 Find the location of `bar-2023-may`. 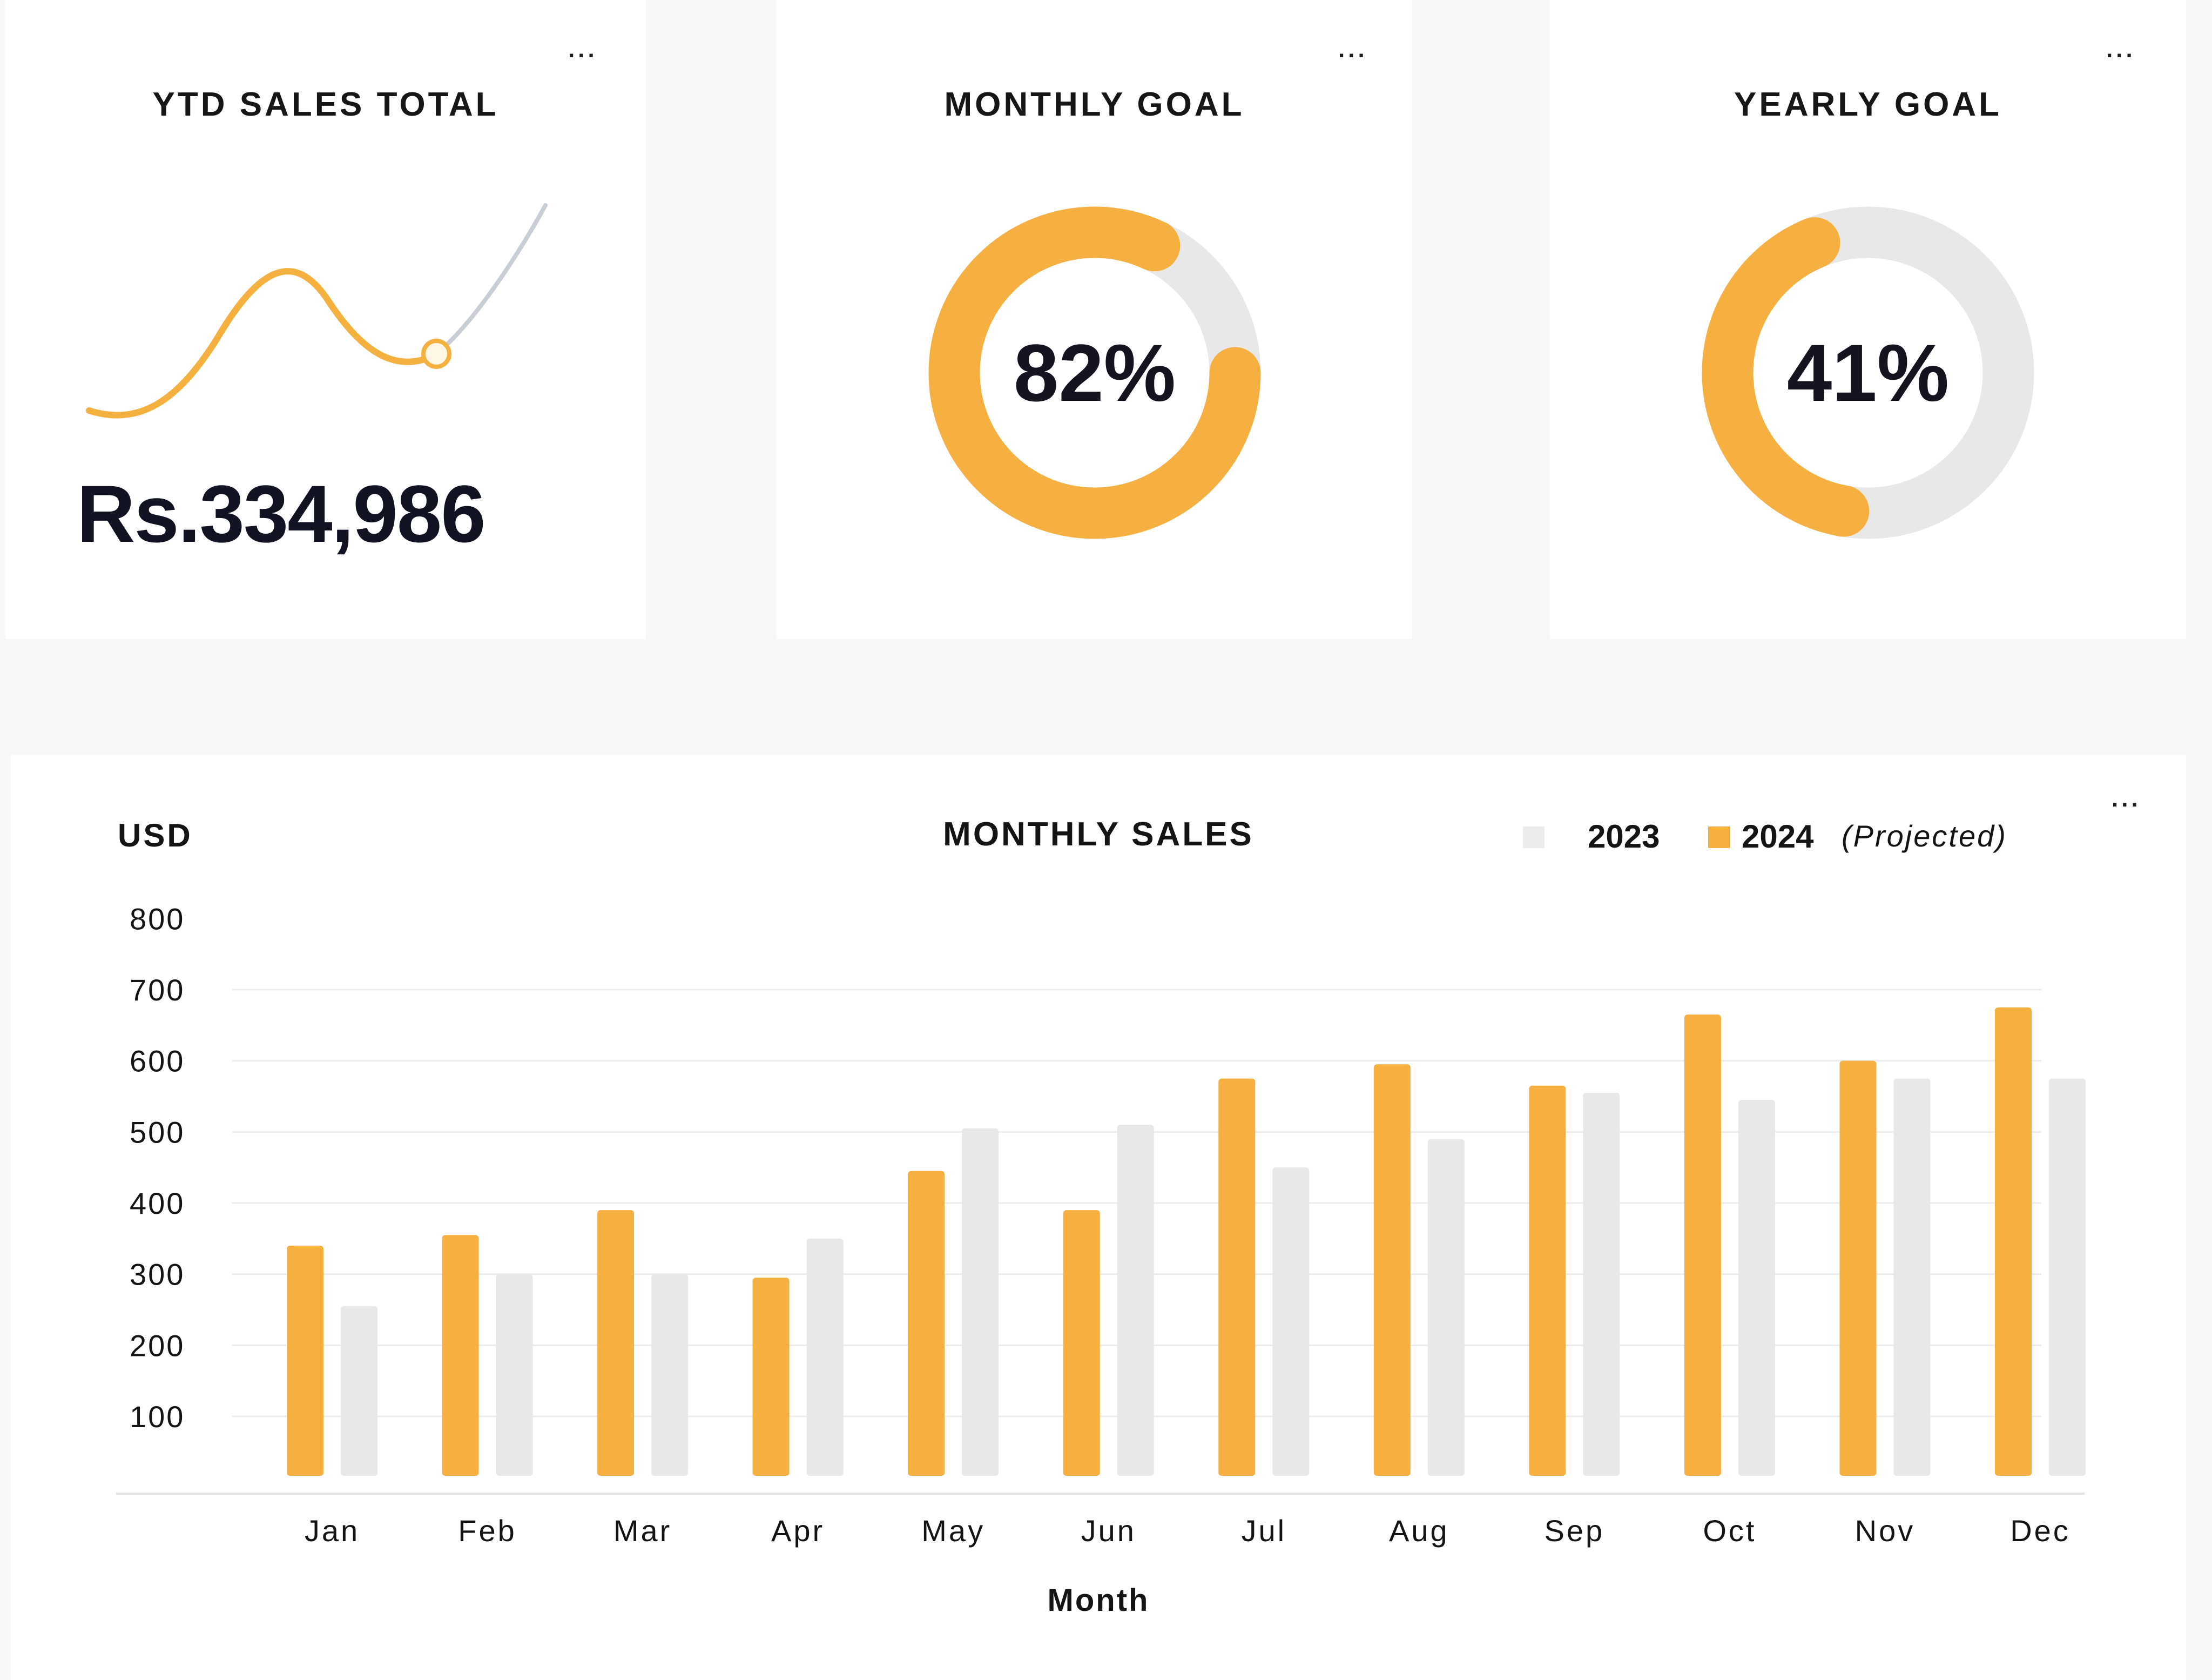

bar-2023-may is located at coordinates (980, 1302).